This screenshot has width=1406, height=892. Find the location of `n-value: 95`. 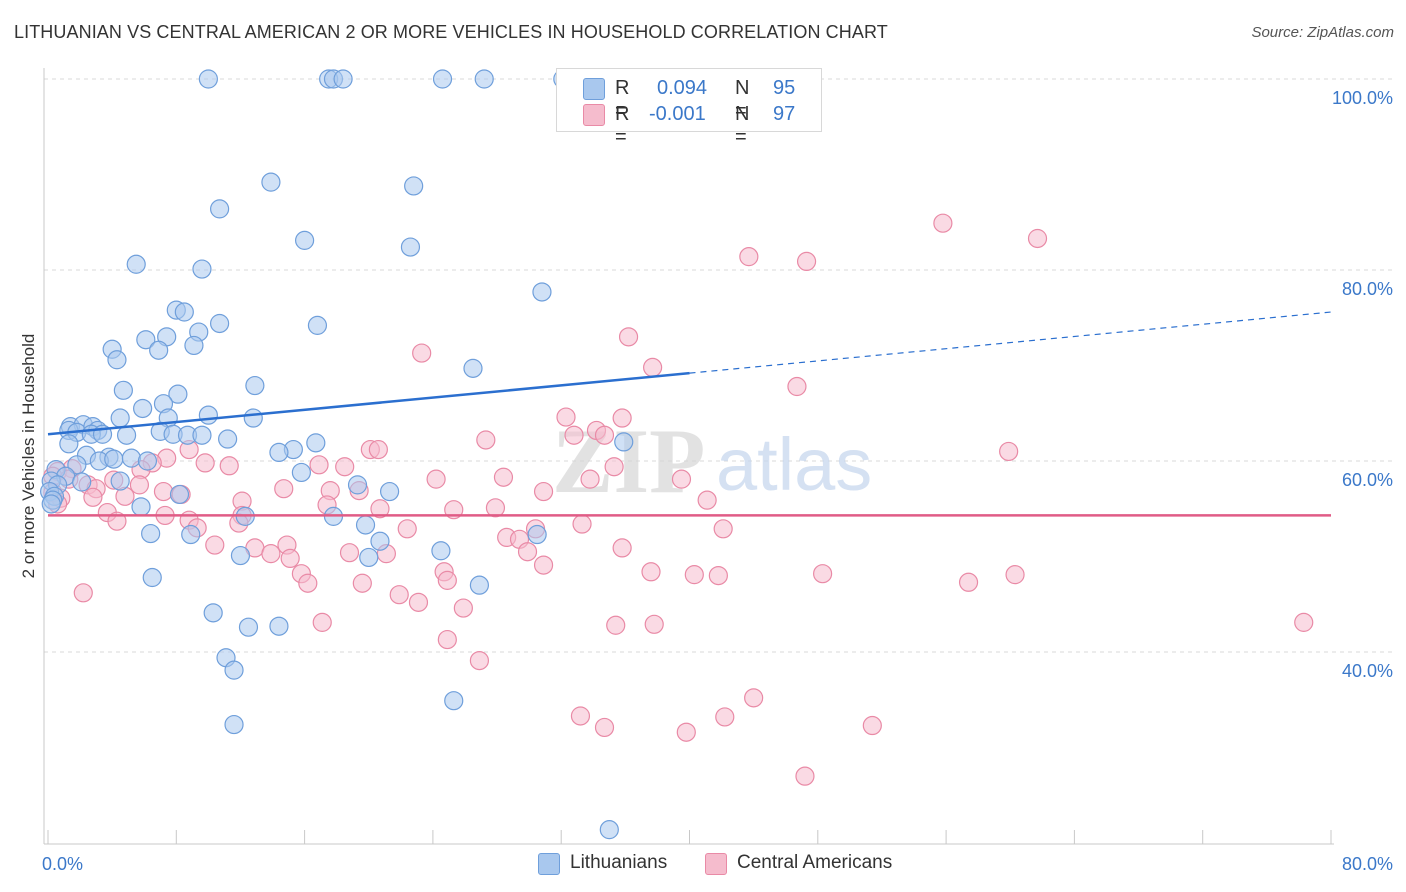

n-value: 95 is located at coordinates (784, 88).